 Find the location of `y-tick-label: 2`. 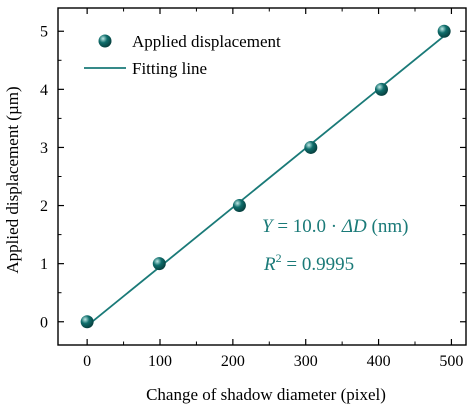

y-tick-label: 2 is located at coordinates (44, 206).